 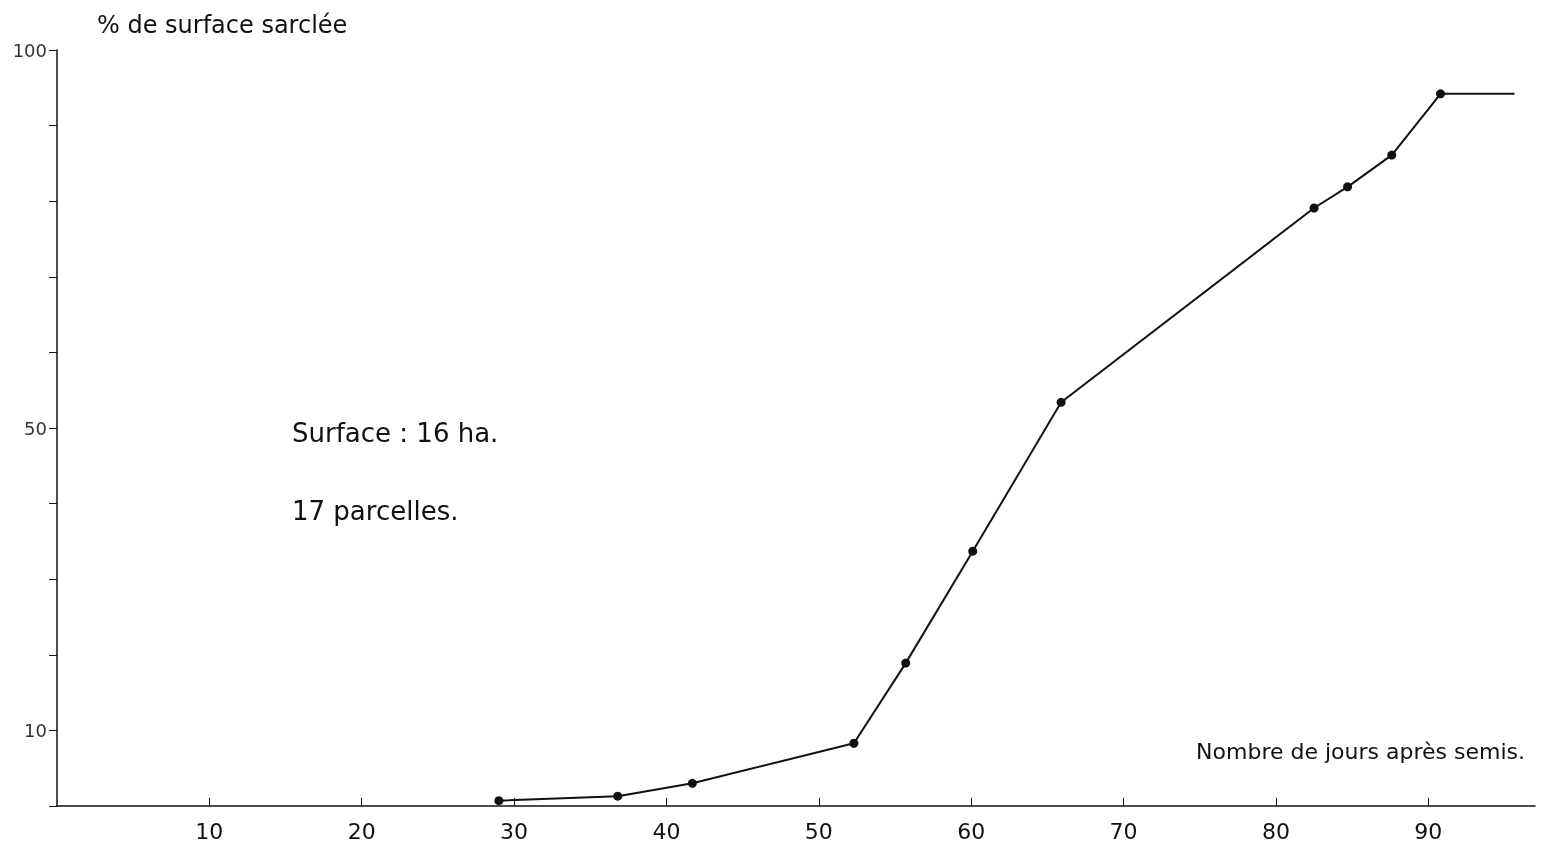 I want to click on x-tick-label: 20, so click(x=361, y=831).